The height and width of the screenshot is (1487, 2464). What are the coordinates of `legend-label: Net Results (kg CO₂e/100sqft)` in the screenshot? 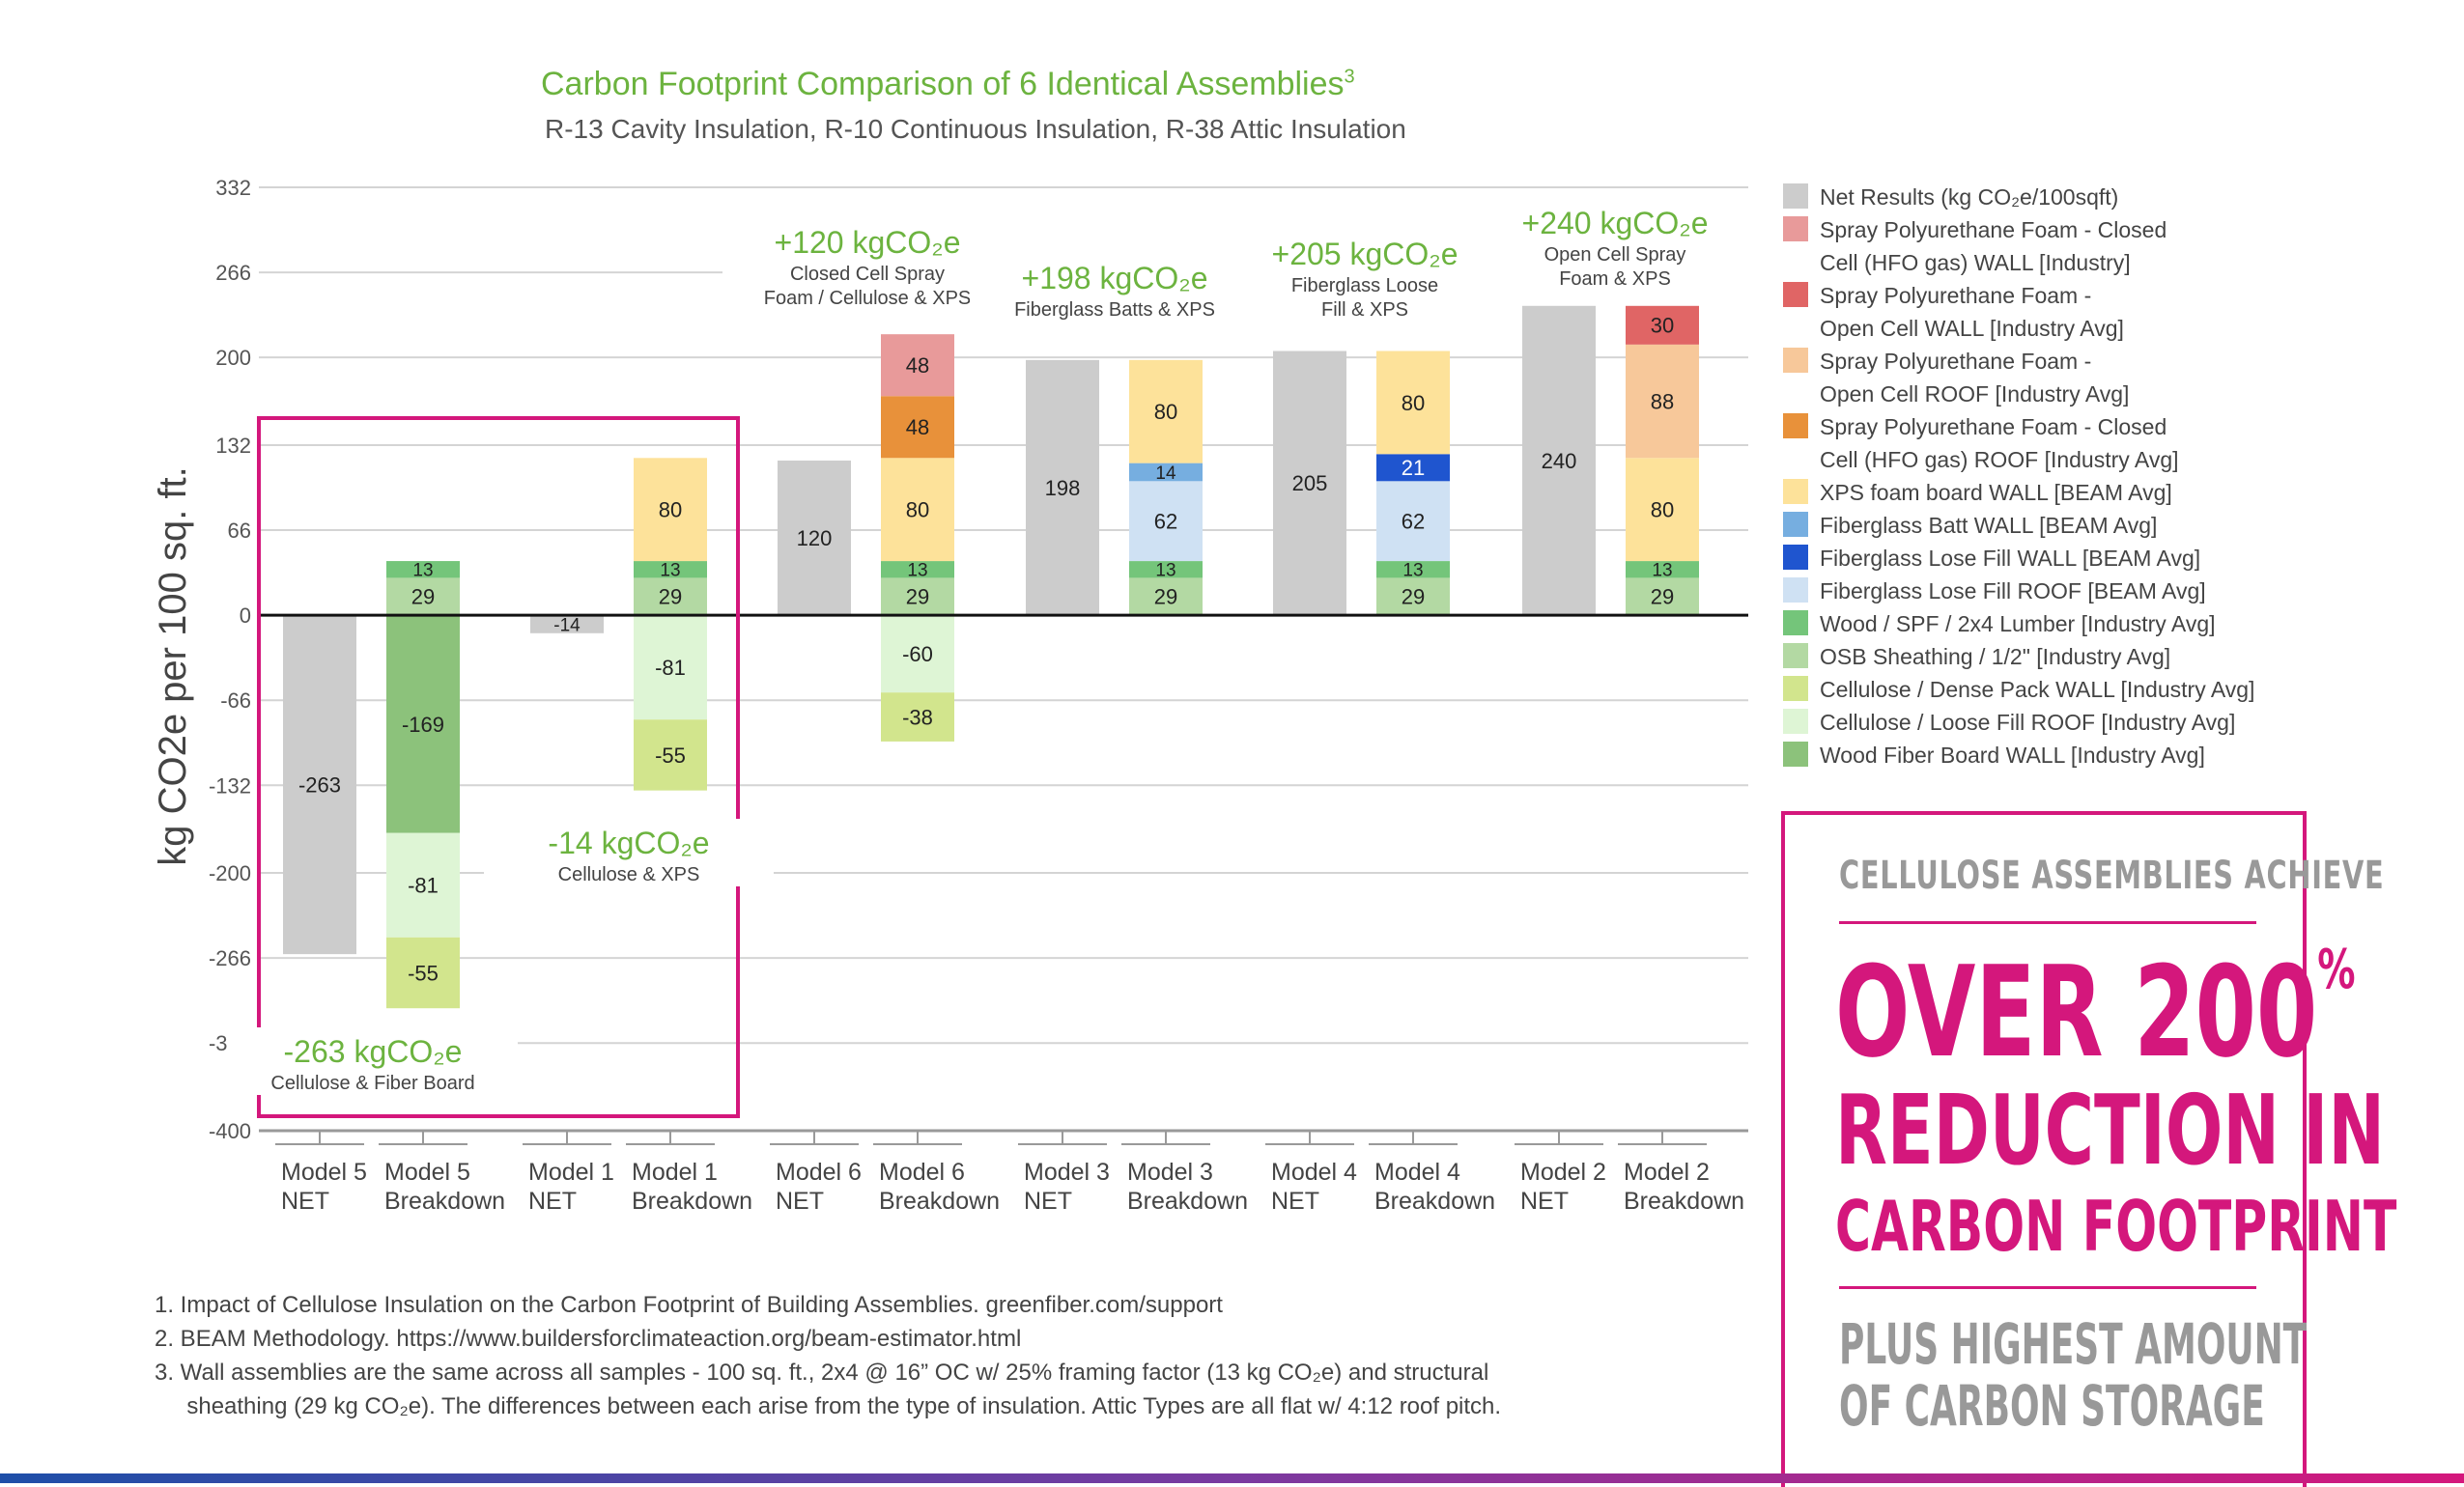 It's located at (1969, 197).